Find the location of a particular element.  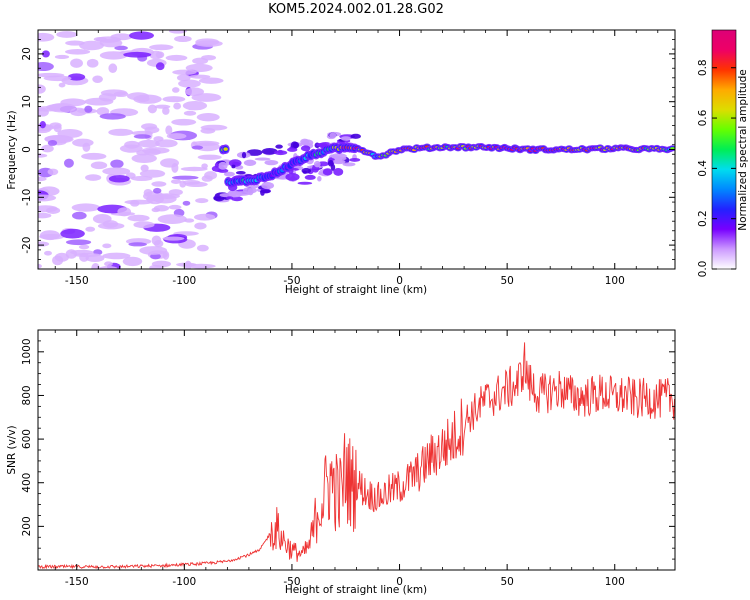

ridge-core is located at coordinates (225, 149).